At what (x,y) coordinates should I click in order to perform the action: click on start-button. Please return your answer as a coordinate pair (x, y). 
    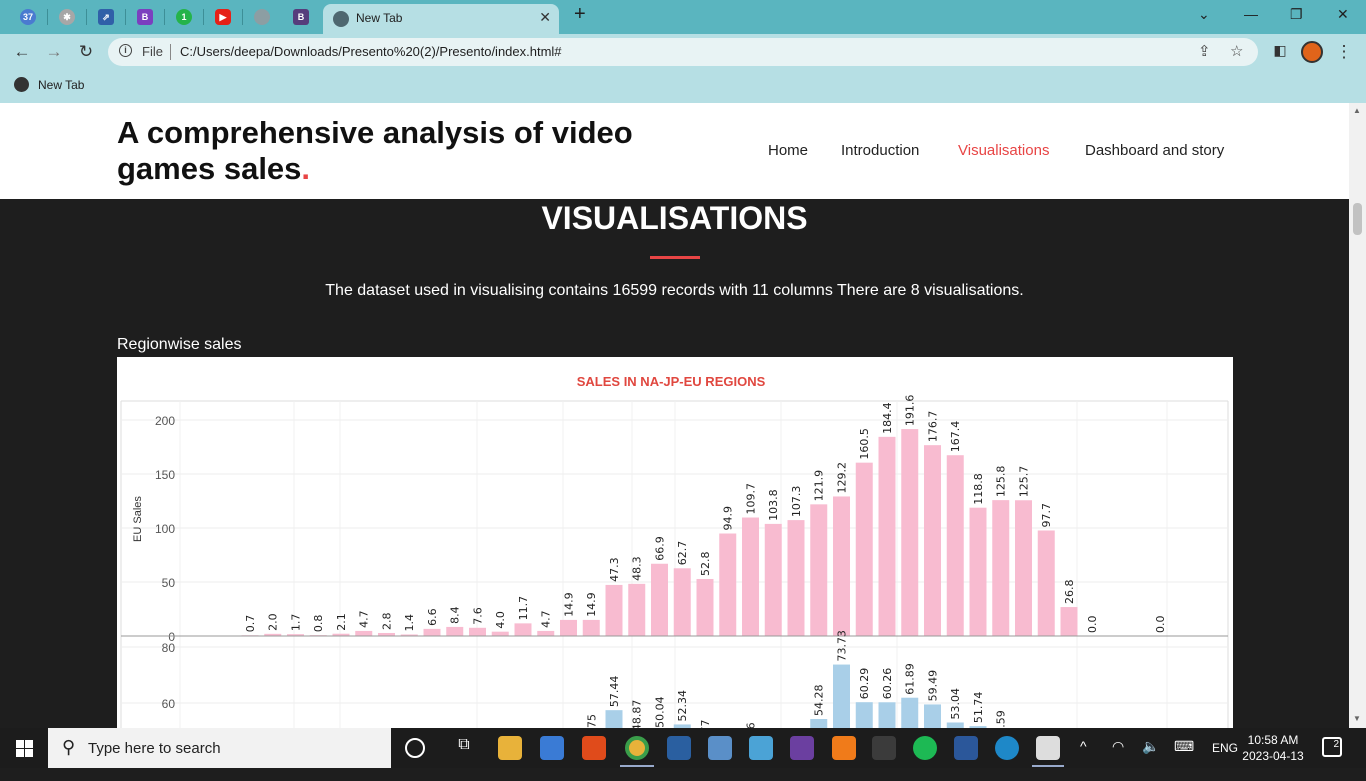
    Looking at the image, I should click on (24, 748).